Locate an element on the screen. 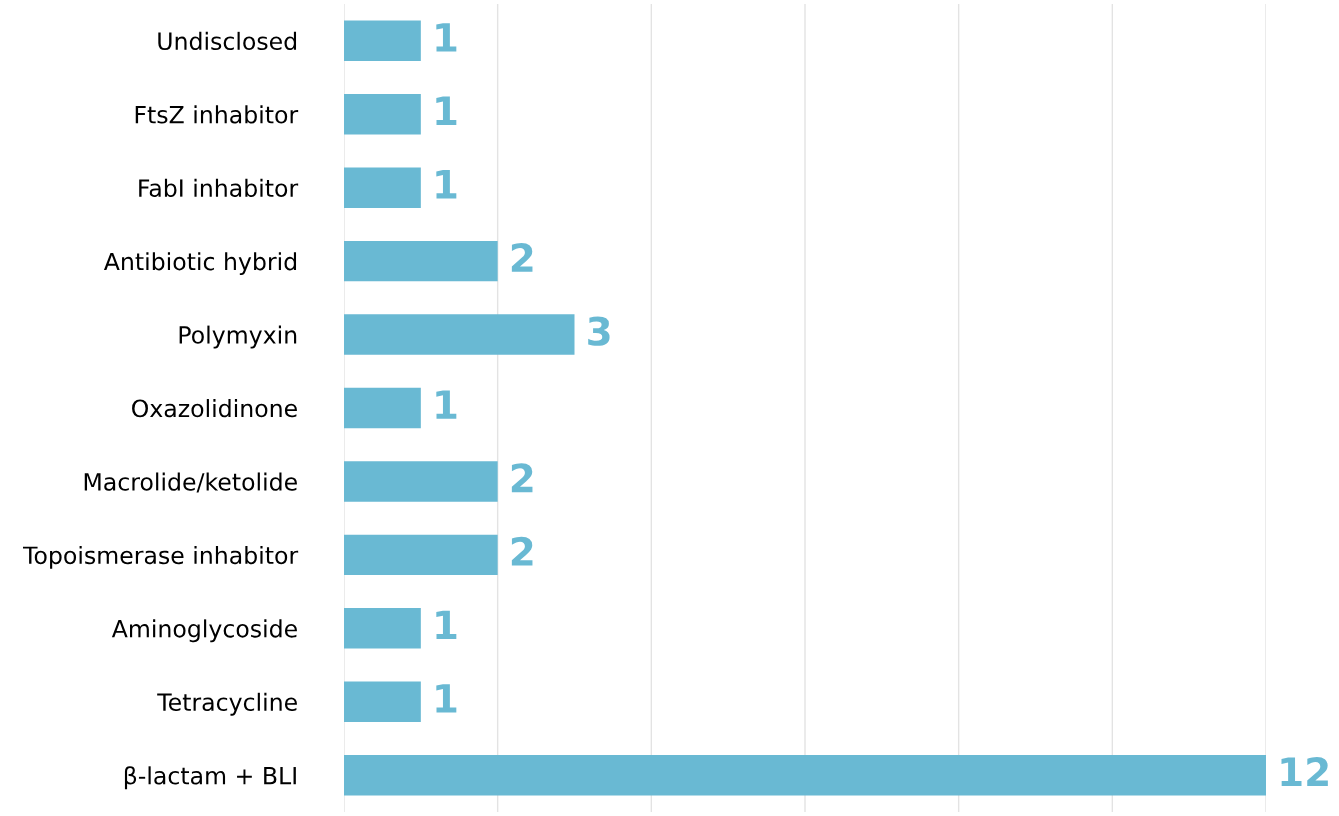 The height and width of the screenshot is (816, 1339). y-tick-label: Antibiotic hybrid is located at coordinates (200, 263).